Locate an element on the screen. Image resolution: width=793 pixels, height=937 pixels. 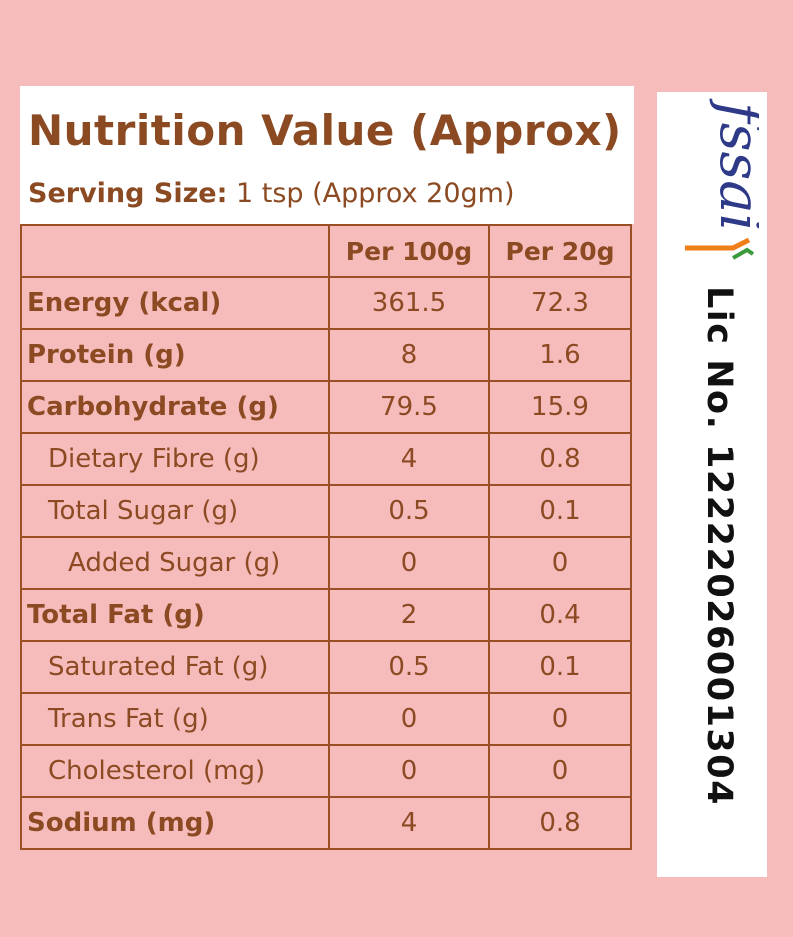
page-title: Nutrition Value (Approx) is located at coordinates (325, 130).